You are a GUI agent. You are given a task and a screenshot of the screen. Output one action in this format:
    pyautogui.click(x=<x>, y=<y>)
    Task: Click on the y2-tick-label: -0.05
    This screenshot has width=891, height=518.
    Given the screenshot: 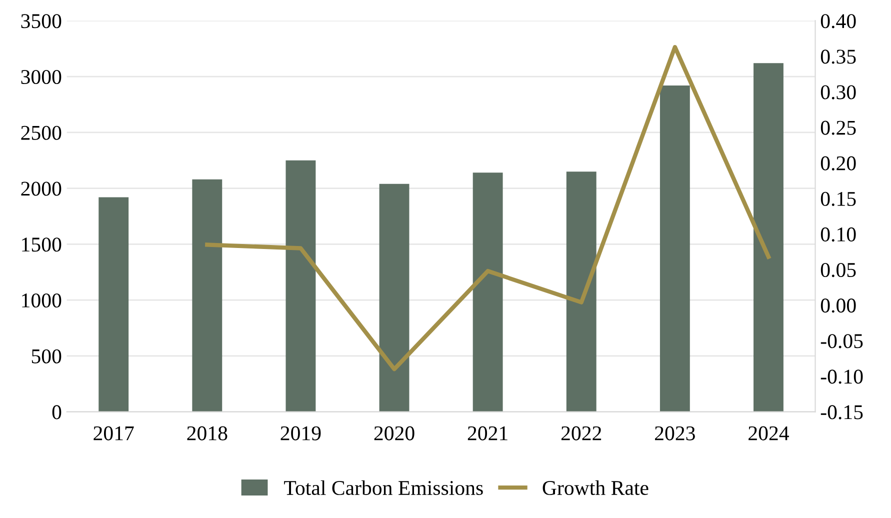 What is the action you would take?
    pyautogui.click(x=841, y=341)
    